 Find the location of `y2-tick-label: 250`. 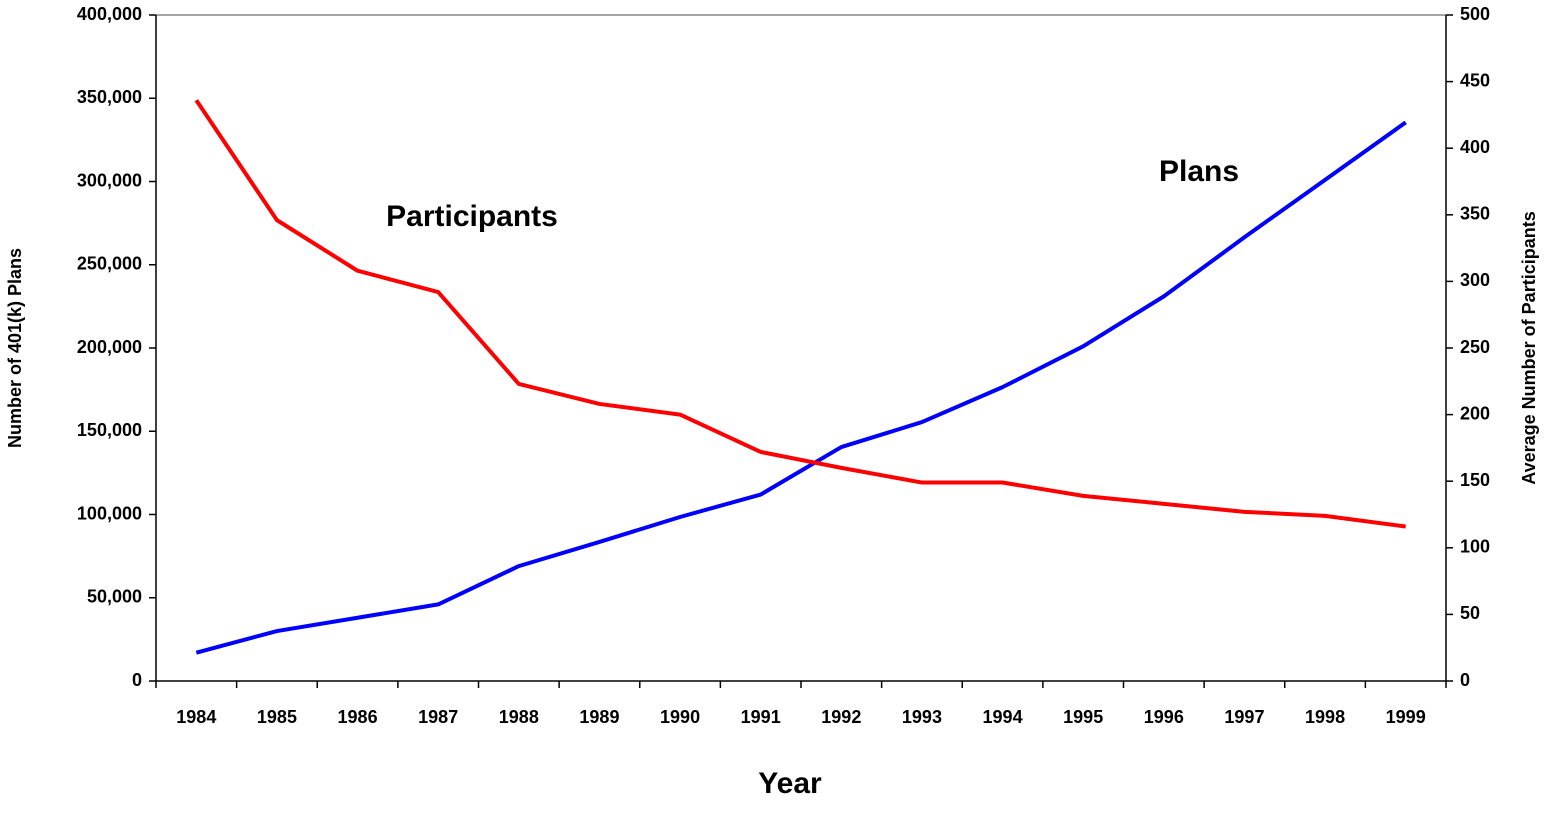

y2-tick-label: 250 is located at coordinates (1475, 347).